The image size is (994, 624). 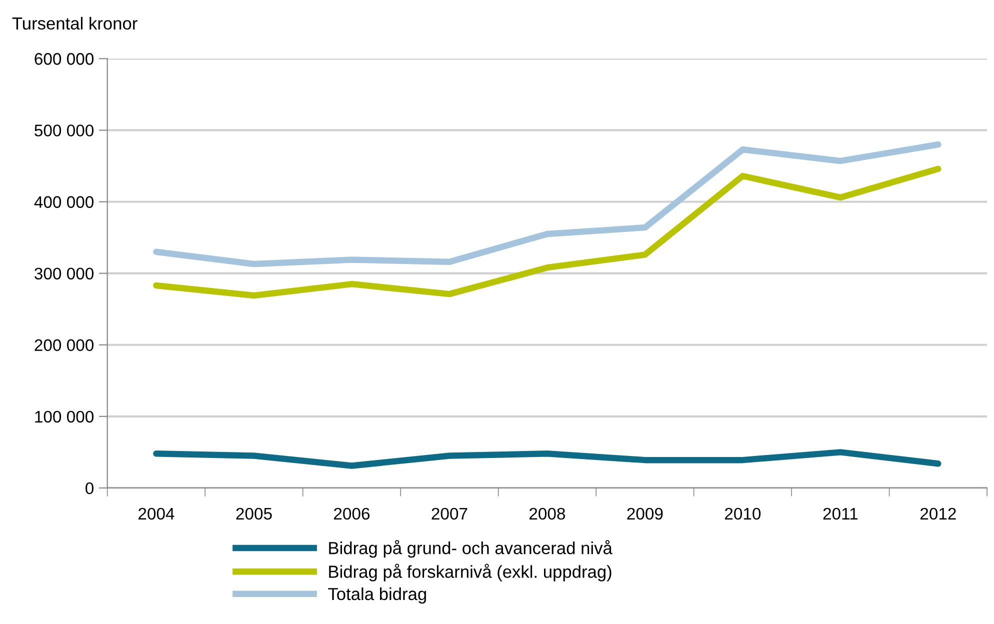 I want to click on legend-label: Totala bidrag, so click(x=377, y=595).